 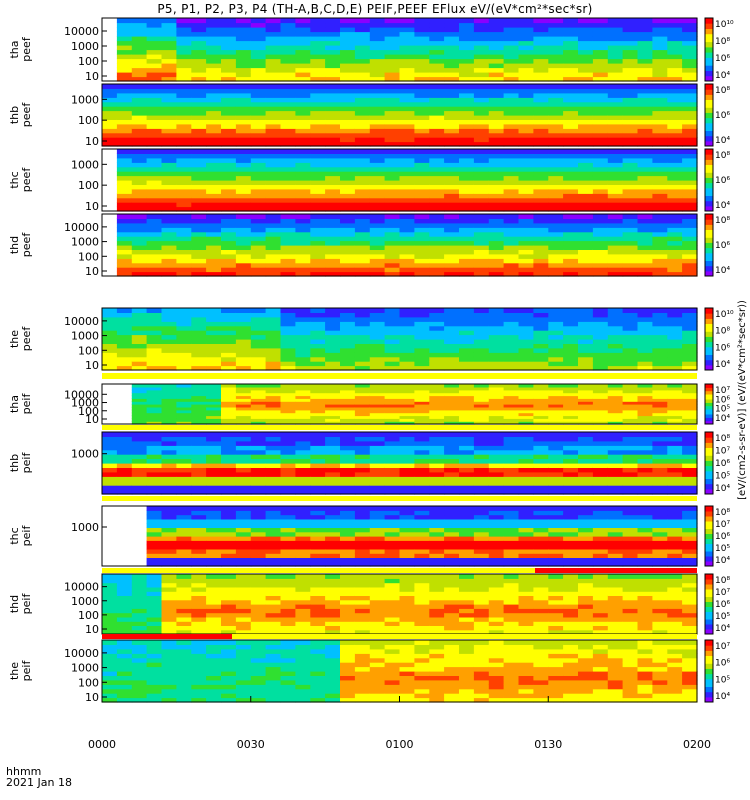 What do you see at coordinates (92, 76) in the screenshot?
I see `y-tick-label: 10` at bounding box center [92, 76].